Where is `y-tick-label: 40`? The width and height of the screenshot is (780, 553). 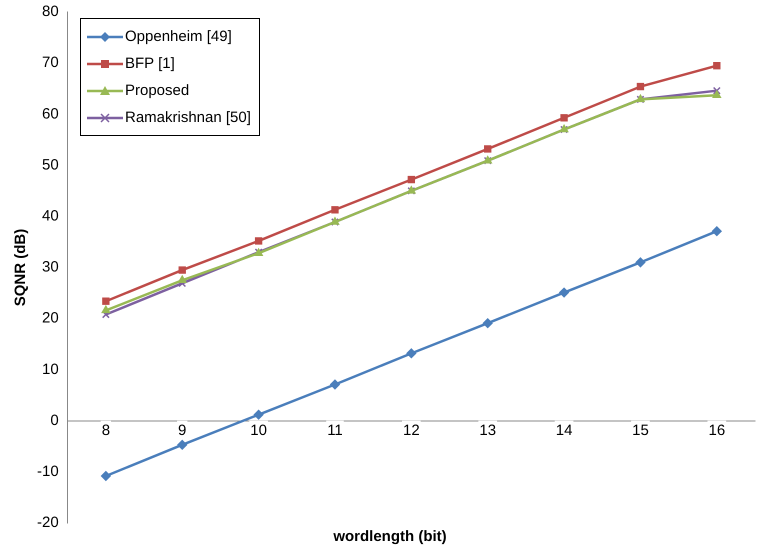
y-tick-label: 40 is located at coordinates (50, 216).